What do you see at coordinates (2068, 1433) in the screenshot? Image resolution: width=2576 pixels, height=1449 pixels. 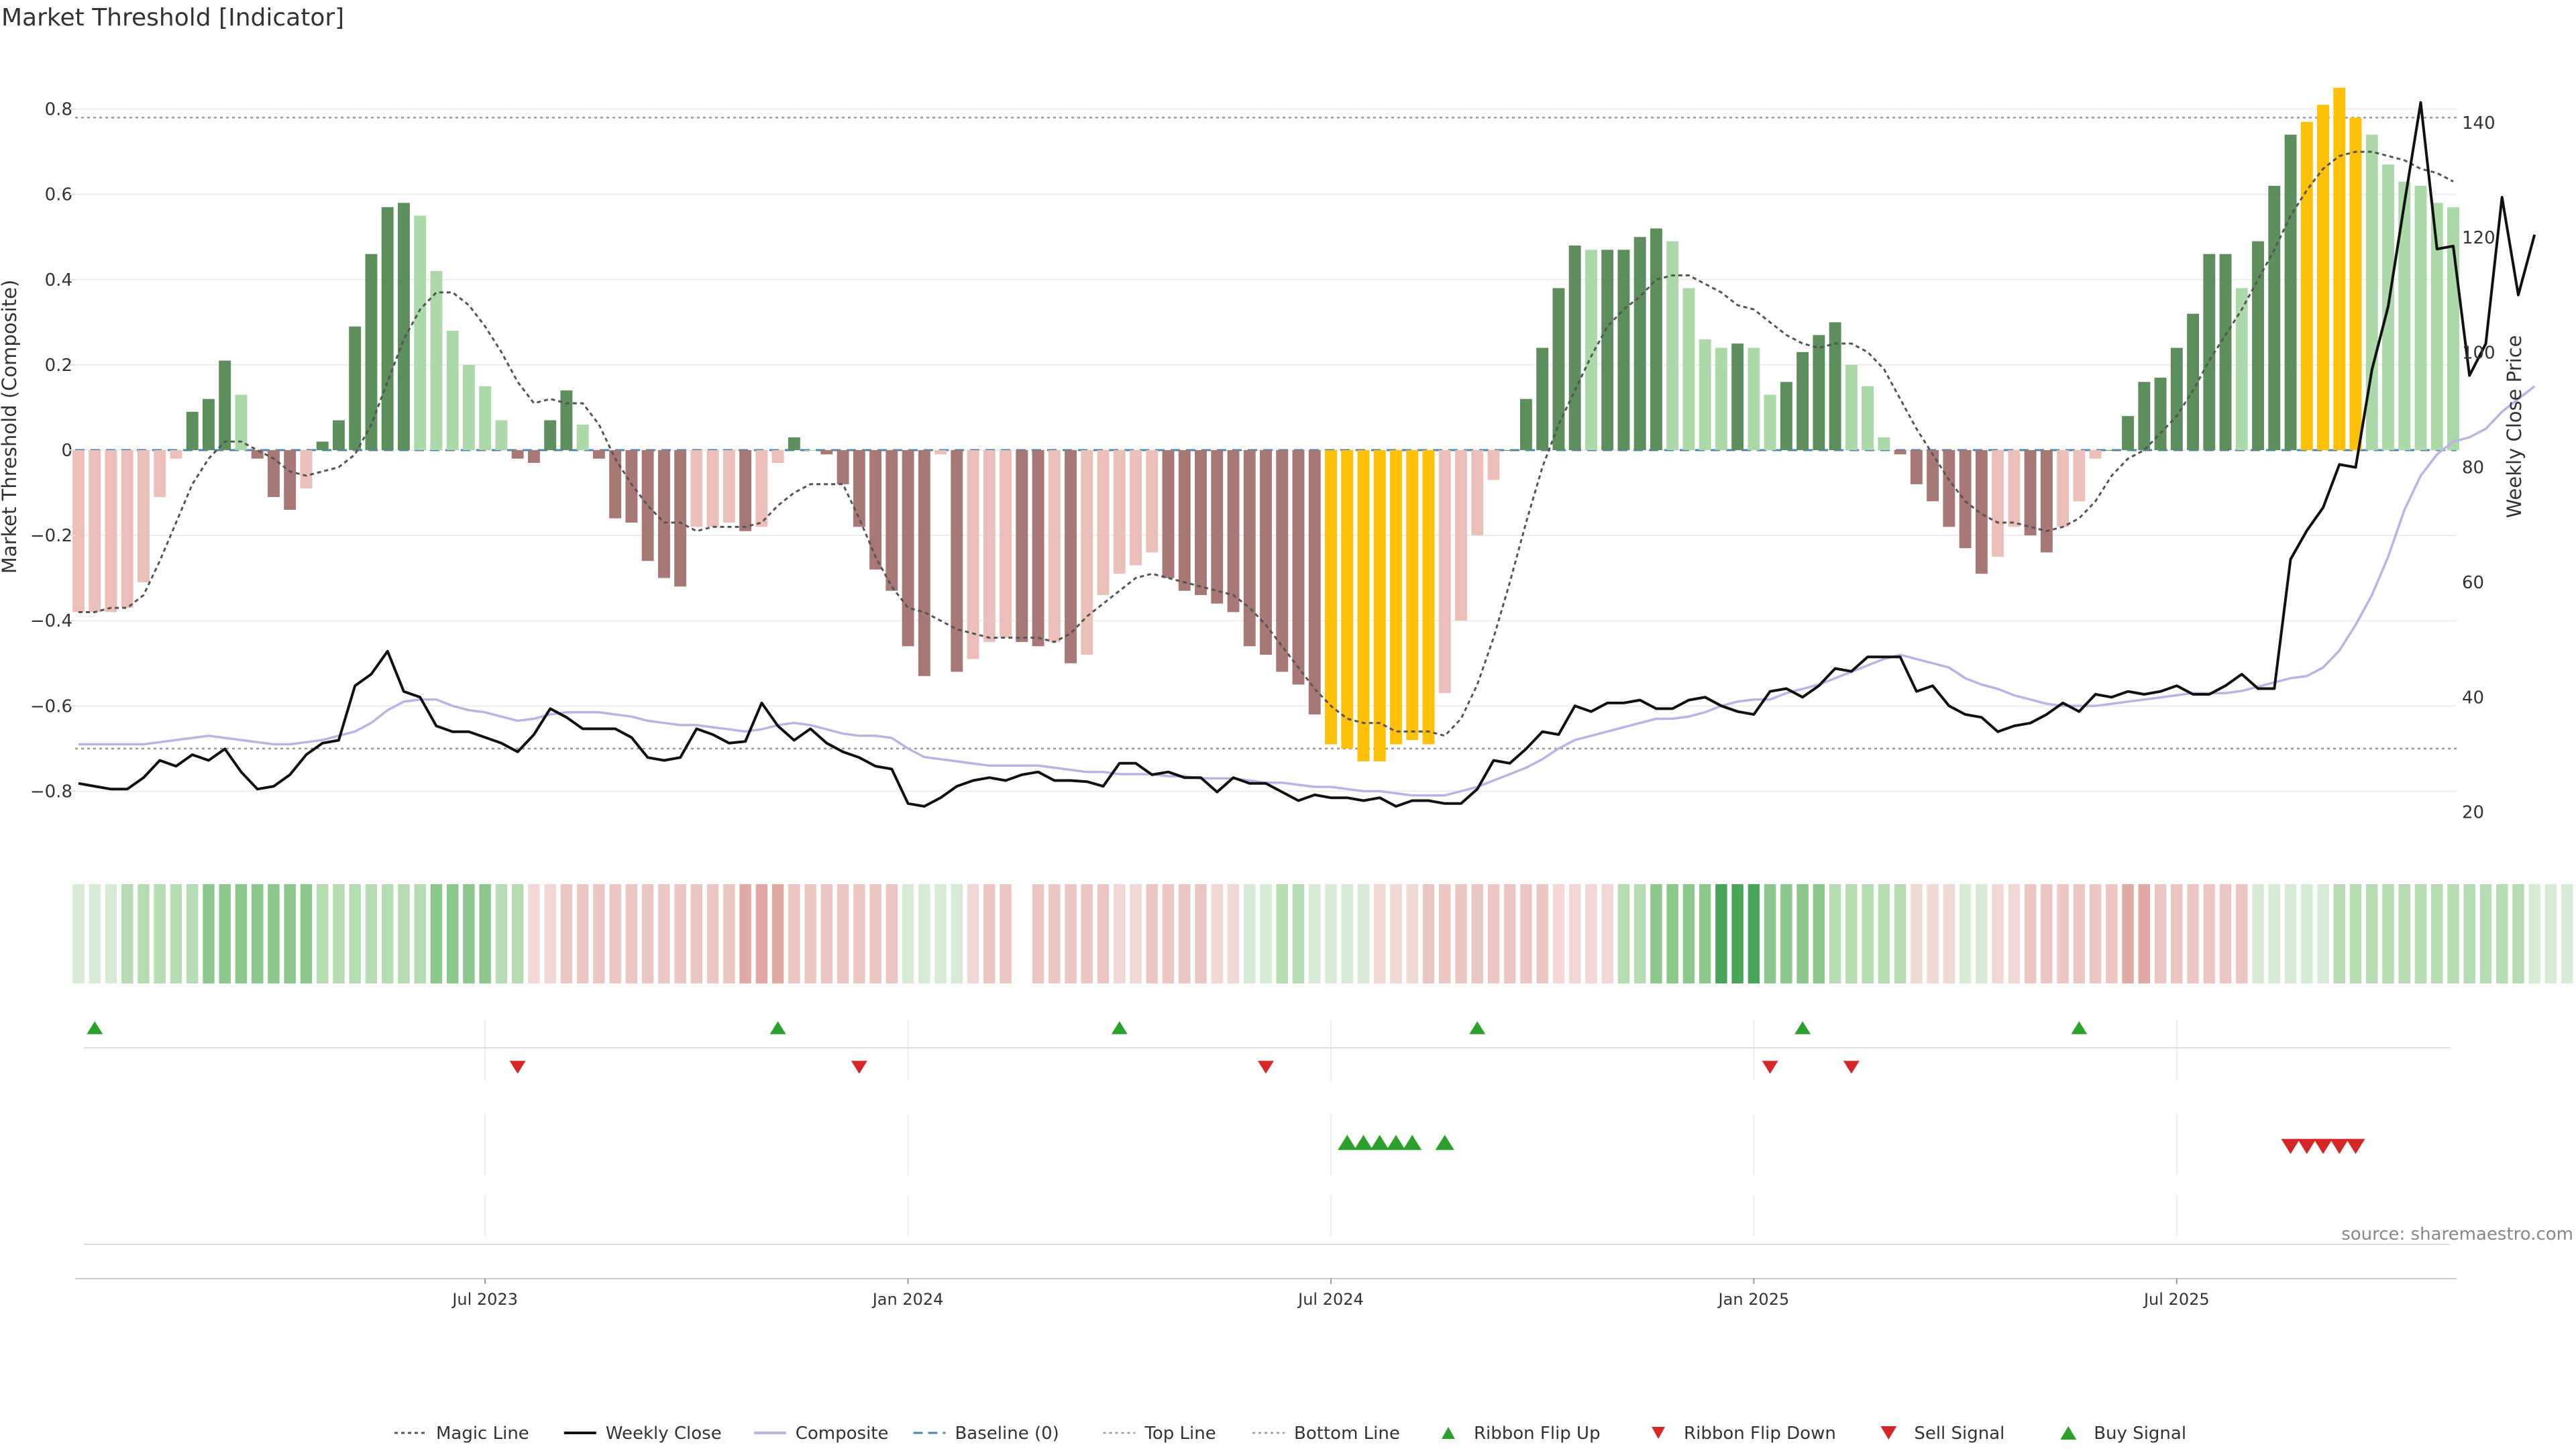 I see `legend-buy-swatch` at bounding box center [2068, 1433].